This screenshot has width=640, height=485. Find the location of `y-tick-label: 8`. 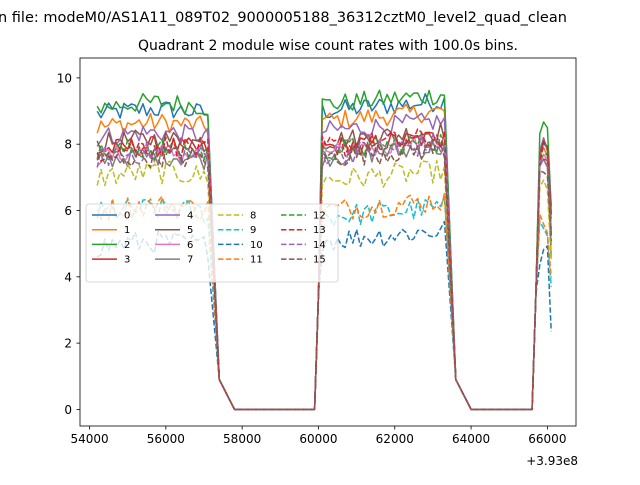

y-tick-label: 8 is located at coordinates (68, 145).